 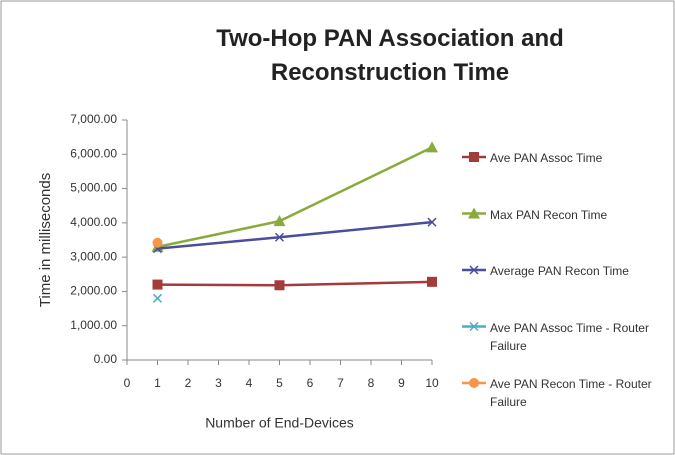 I want to click on x-tick-label: 3, so click(x=218, y=383).